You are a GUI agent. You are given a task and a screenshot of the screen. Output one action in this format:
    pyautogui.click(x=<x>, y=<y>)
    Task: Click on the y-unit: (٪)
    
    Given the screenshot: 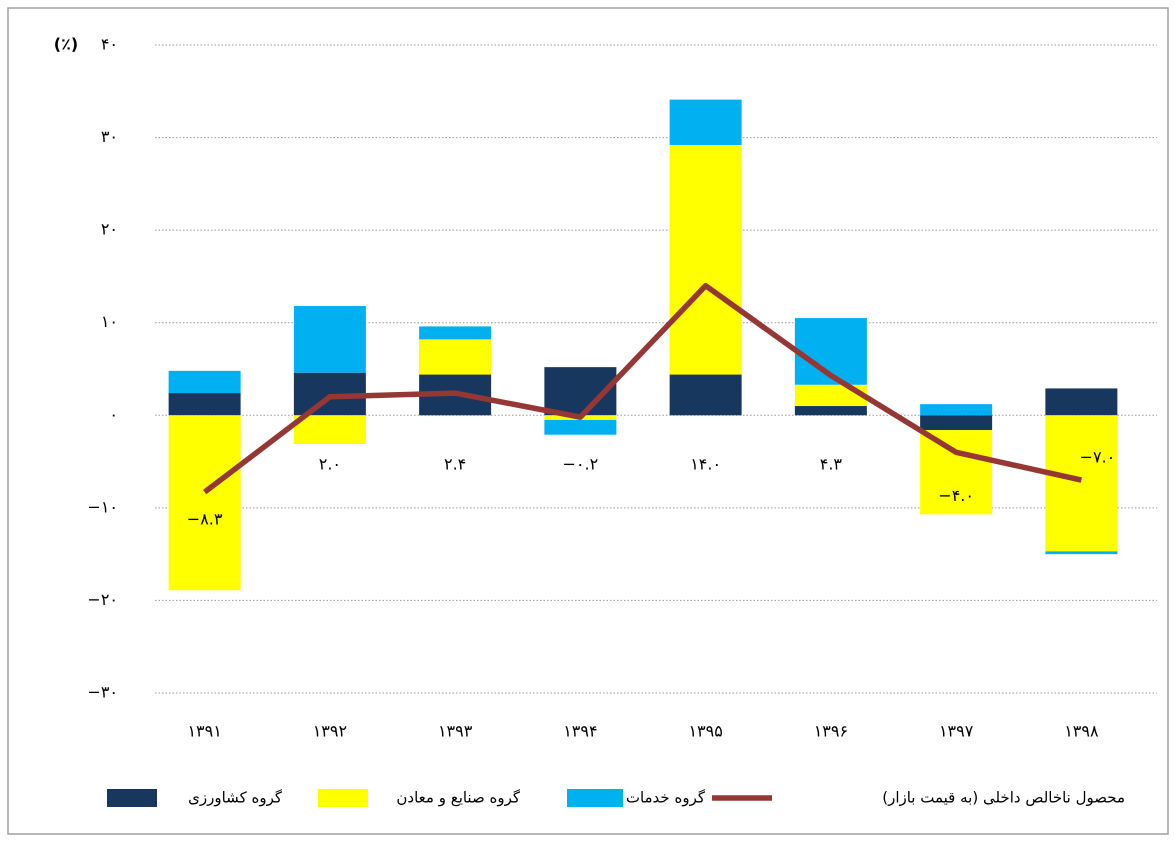 What is the action you would take?
    pyautogui.click(x=66, y=44)
    